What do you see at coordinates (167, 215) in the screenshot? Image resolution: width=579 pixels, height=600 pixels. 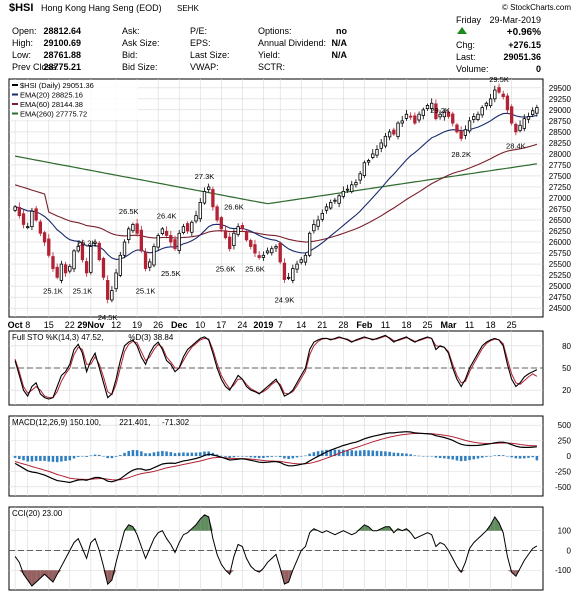 I see `price-annotation: 26.4K` at bounding box center [167, 215].